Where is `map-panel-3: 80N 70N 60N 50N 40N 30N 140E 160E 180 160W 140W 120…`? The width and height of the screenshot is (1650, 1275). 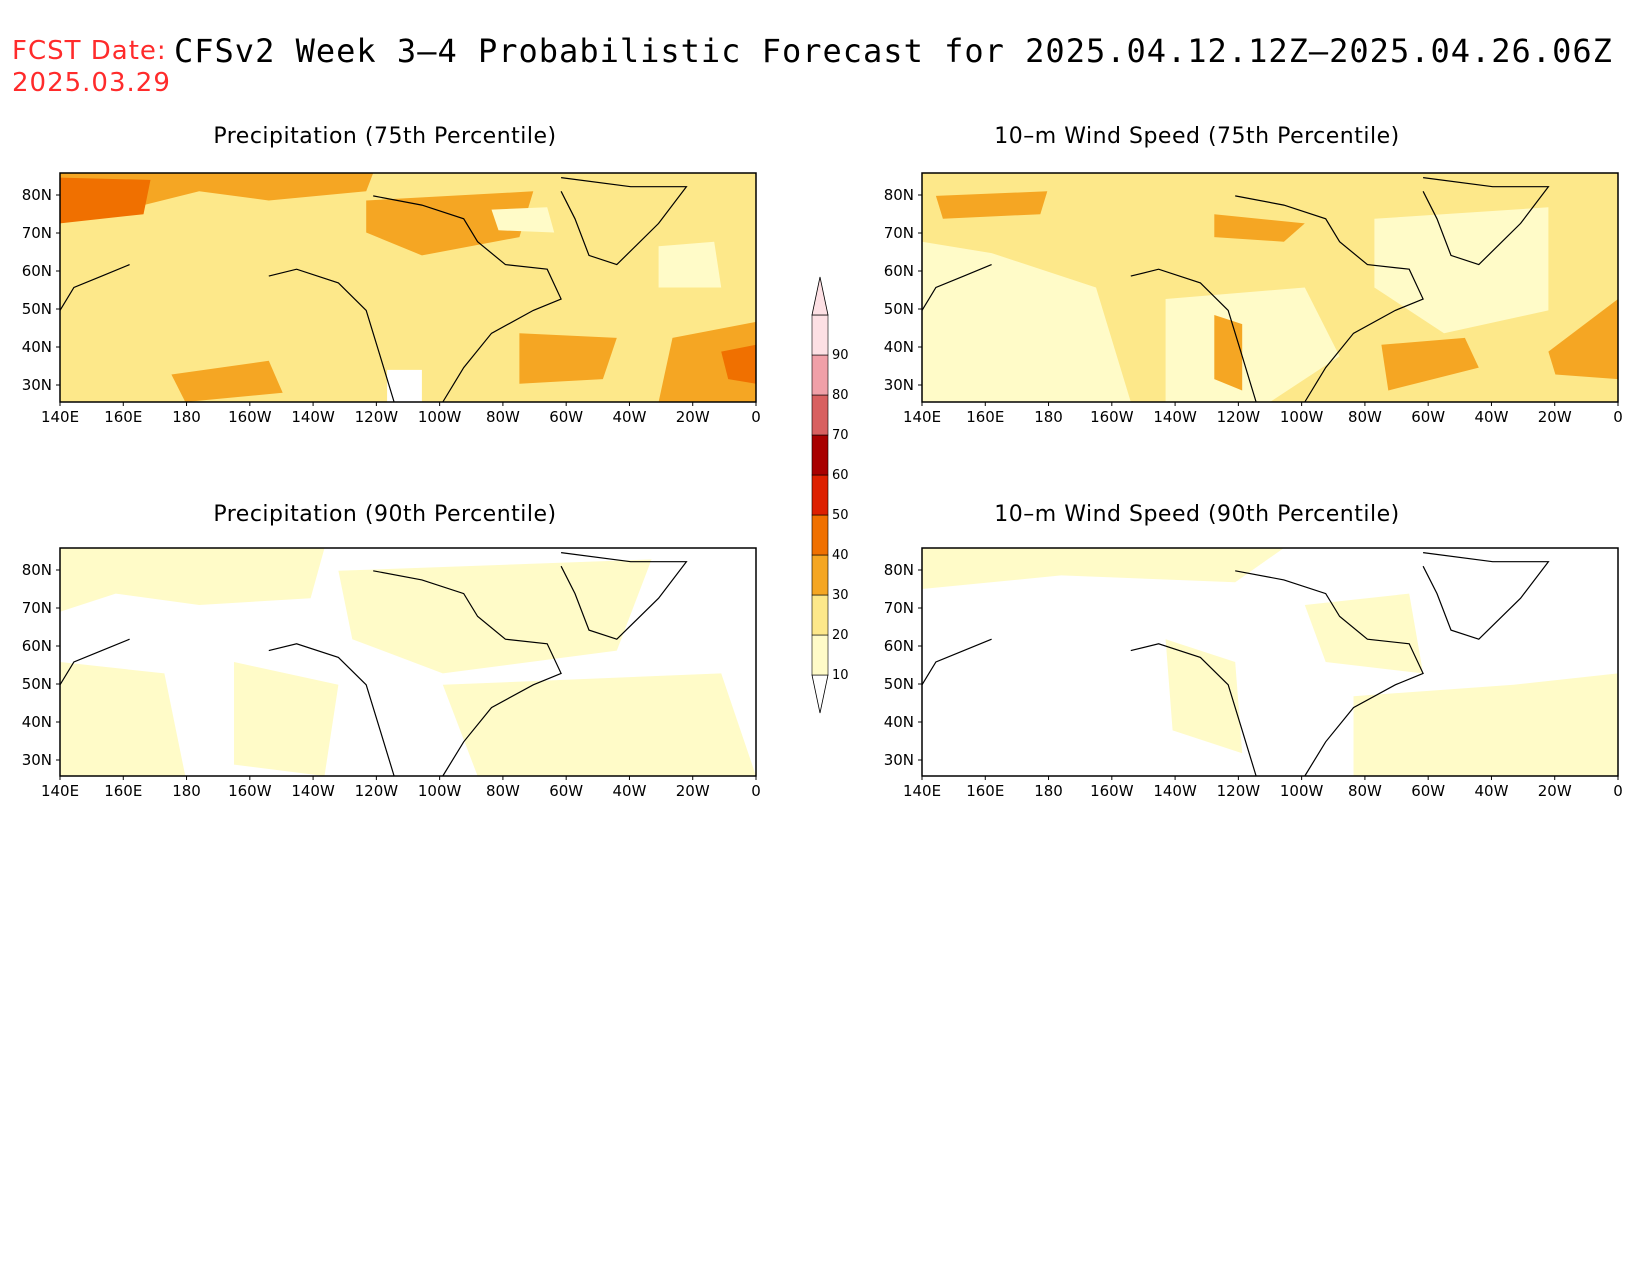
map-panel-3: 80N 70N 60N 50N 40N 30N 140E 160E 180 160W 140W 120… is located at coordinates (1253, 673).